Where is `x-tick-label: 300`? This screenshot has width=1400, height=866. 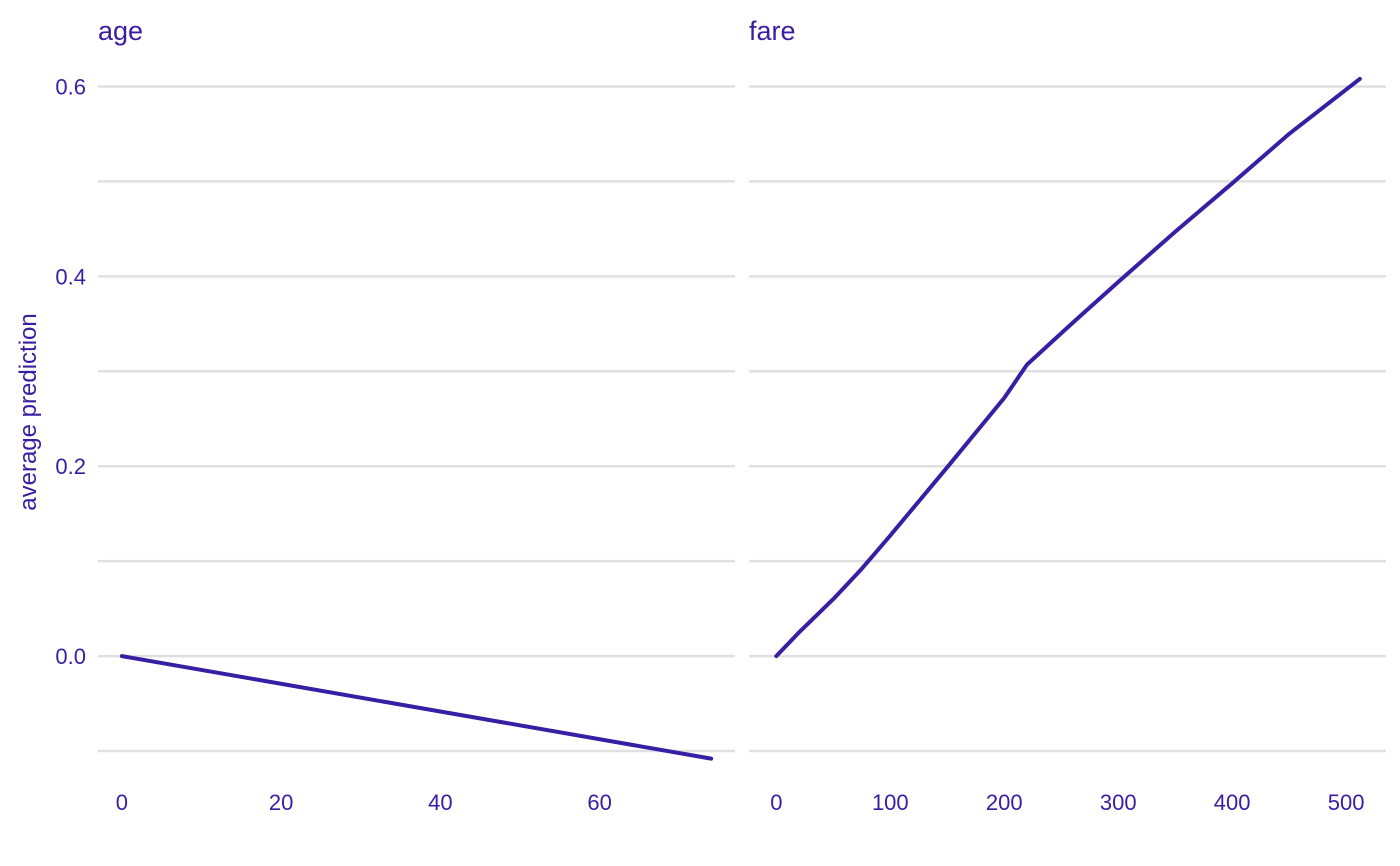 x-tick-label: 300 is located at coordinates (1118, 802).